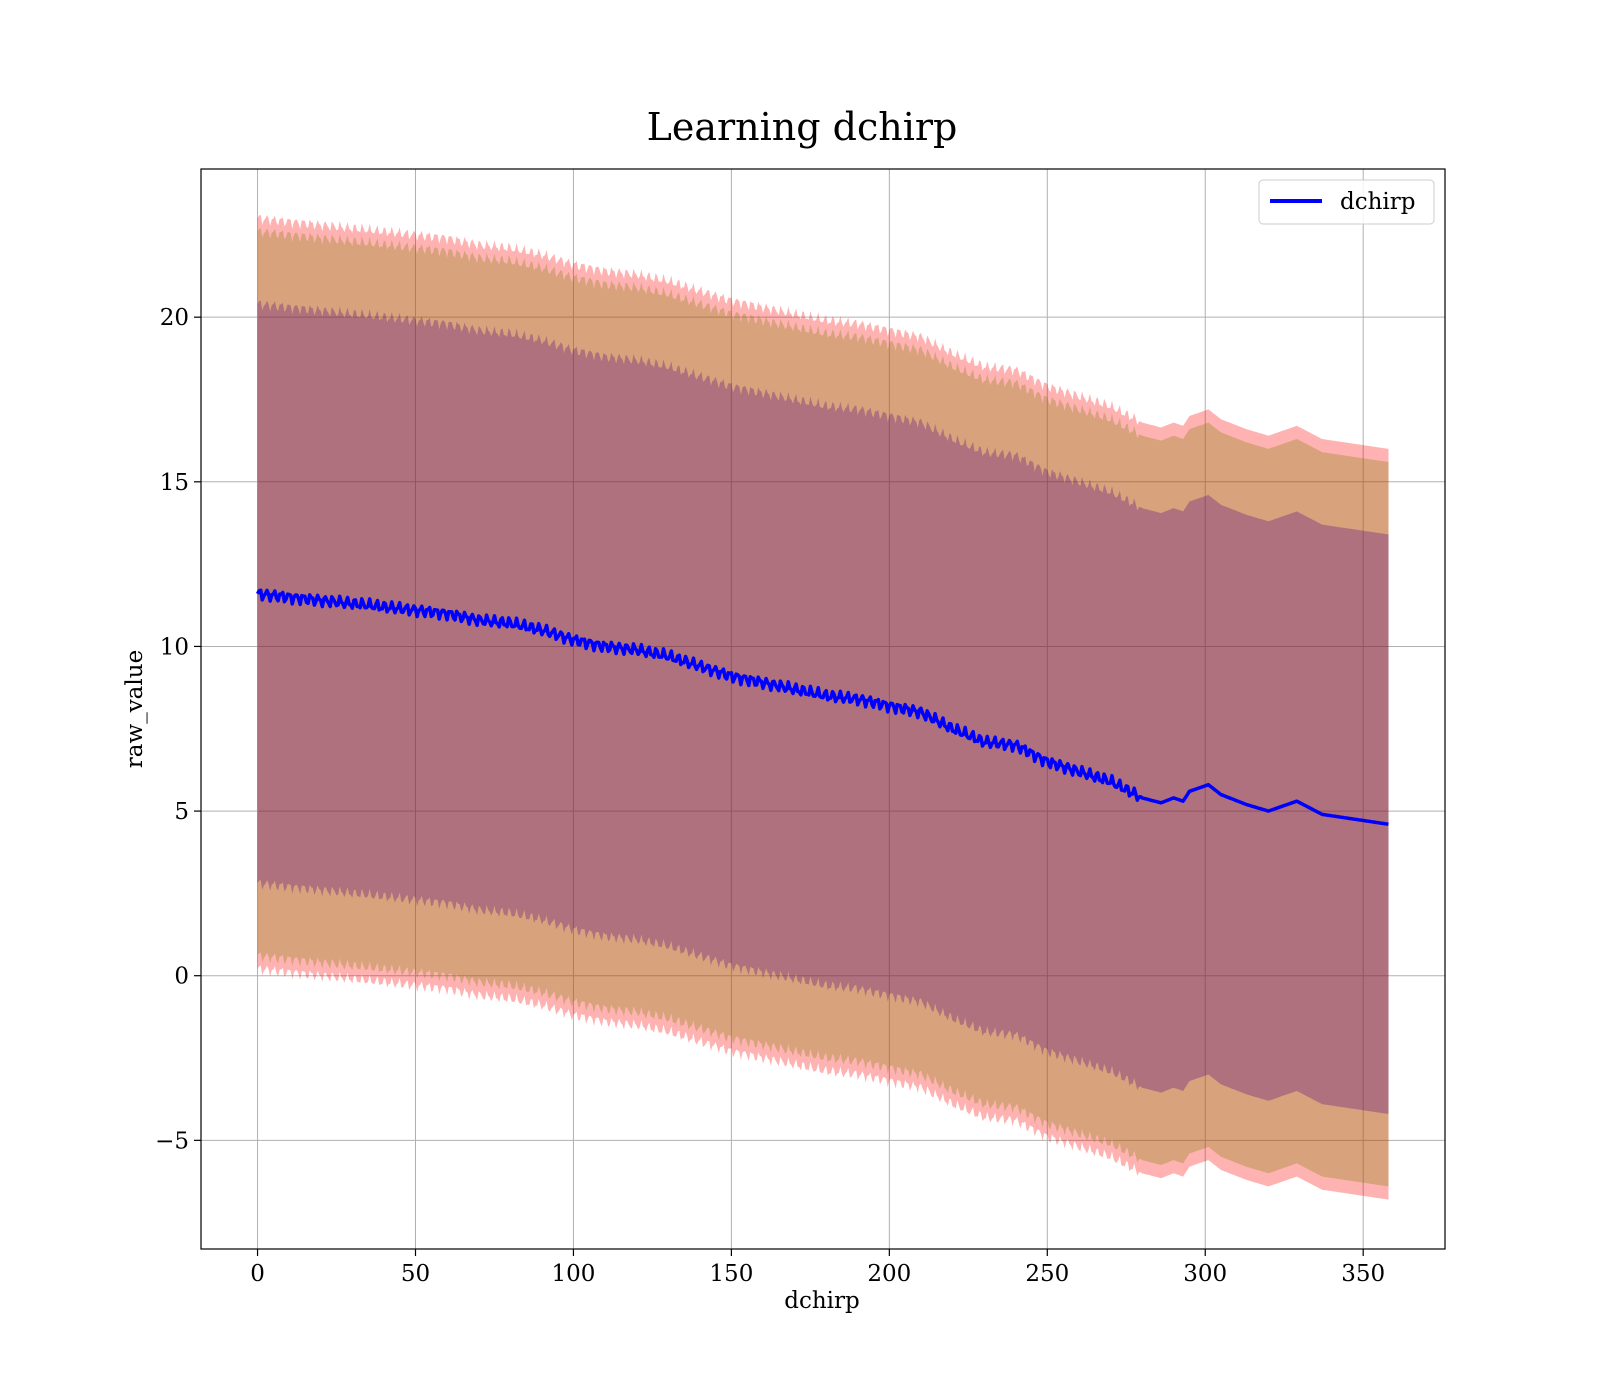  What do you see at coordinates (181, 977) in the screenshot?
I see `y-tick-label: 0` at bounding box center [181, 977].